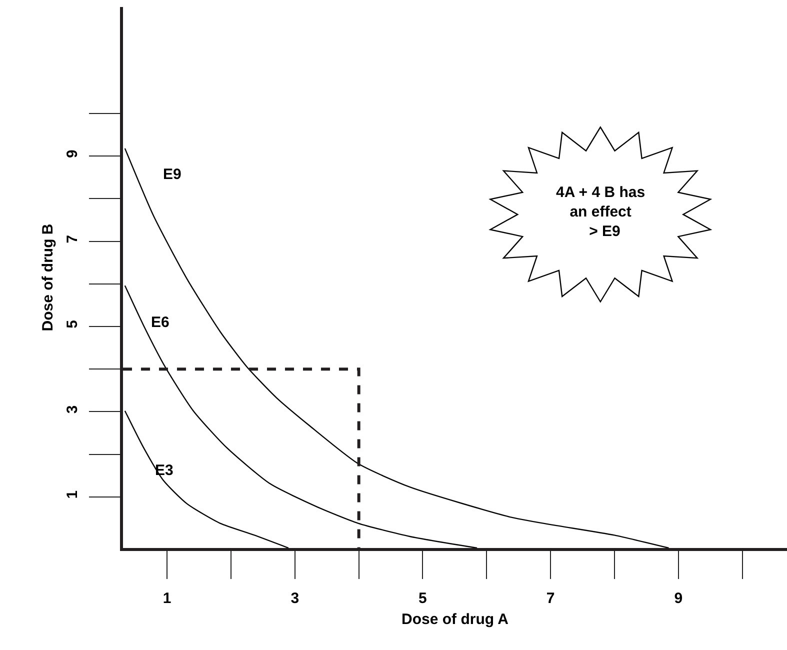 The image size is (787, 650). What do you see at coordinates (172, 174) in the screenshot?
I see `annotation: E9` at bounding box center [172, 174].